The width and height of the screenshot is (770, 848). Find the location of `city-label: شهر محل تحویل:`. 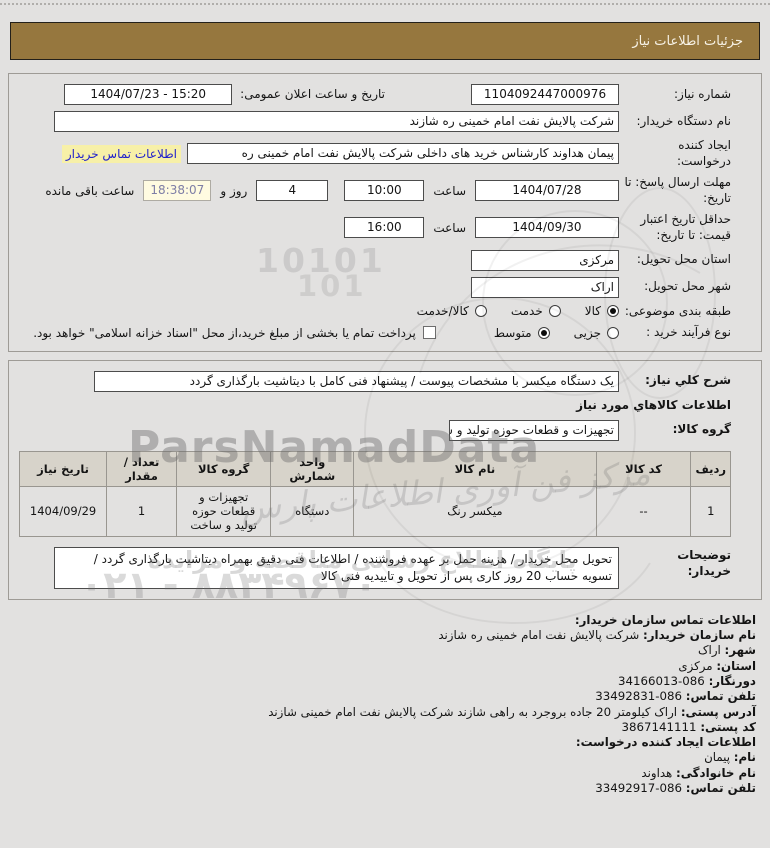

city-label: شهر محل تحویل: is located at coordinates (687, 286).